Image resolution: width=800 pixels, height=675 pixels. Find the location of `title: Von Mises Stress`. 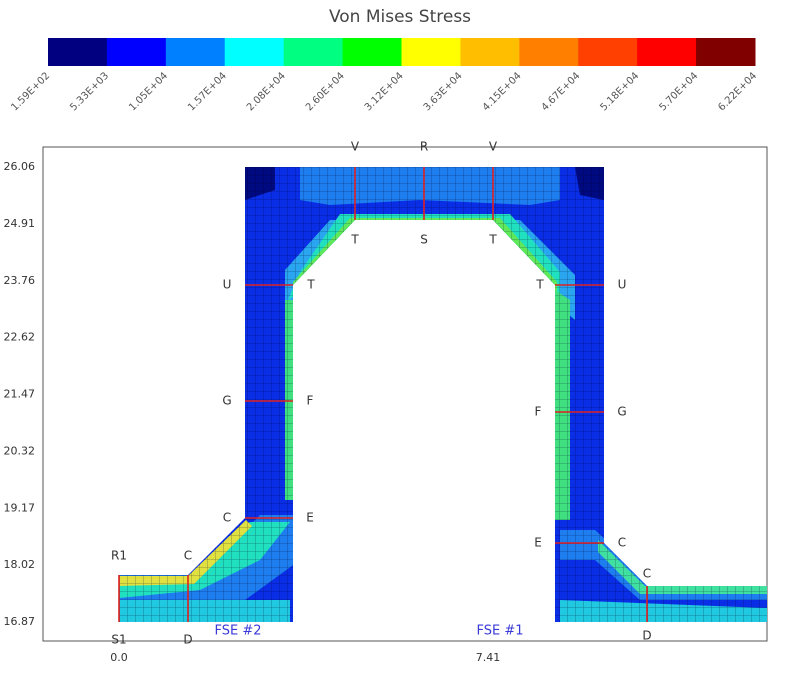

title: Von Mises Stress is located at coordinates (400, 17).